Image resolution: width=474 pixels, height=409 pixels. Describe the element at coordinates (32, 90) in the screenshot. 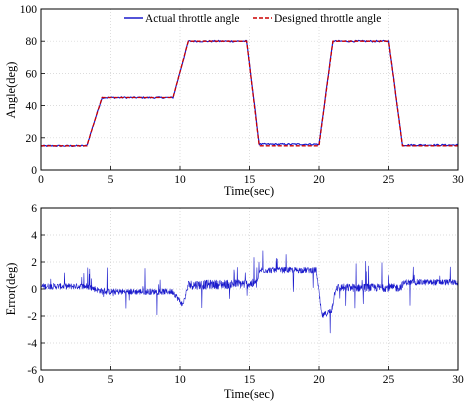

I see `angle-y-ticks: 0 20 40 60 80 100` at that location.